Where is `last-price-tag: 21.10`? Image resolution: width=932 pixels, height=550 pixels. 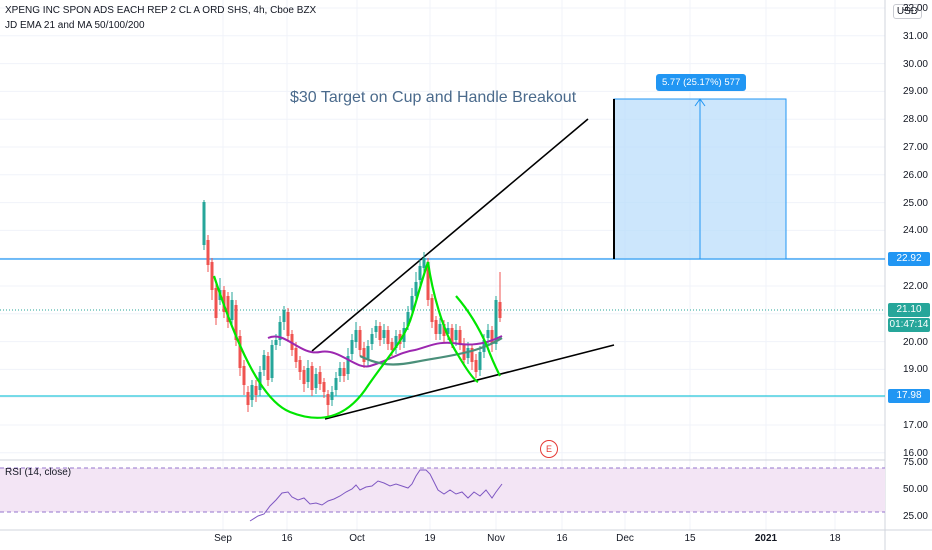
last-price-tag: 21.10 is located at coordinates (909, 310).